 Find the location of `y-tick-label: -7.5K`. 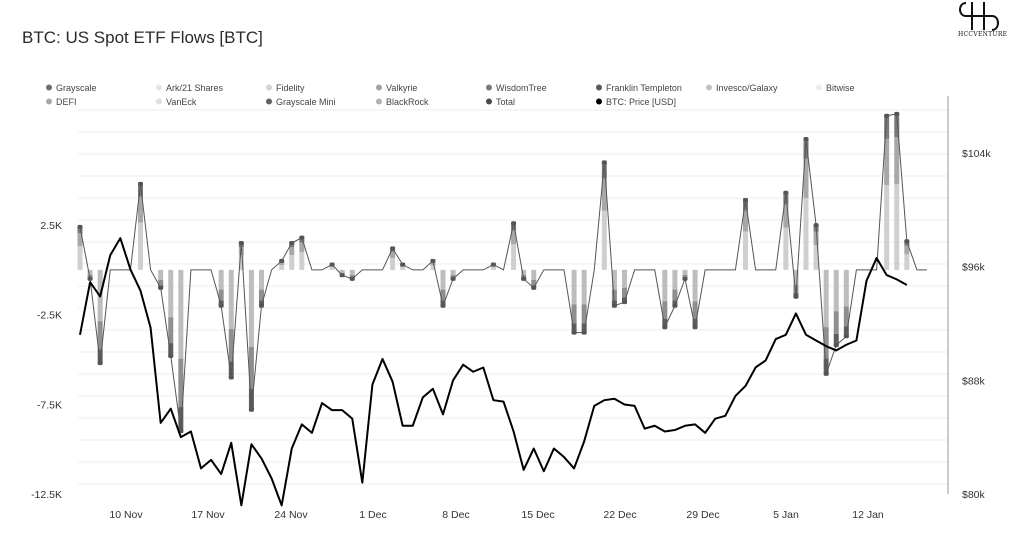

y-tick-label: -7.5K is located at coordinates (49, 405).